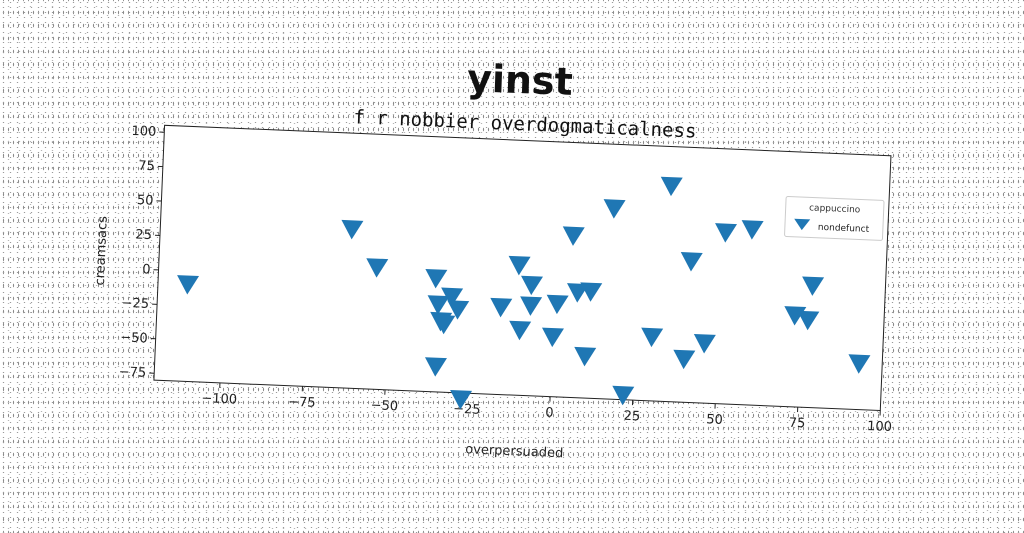 This screenshot has height=533, width=1024. I want to click on y-tick-label: −75, so click(132, 373).